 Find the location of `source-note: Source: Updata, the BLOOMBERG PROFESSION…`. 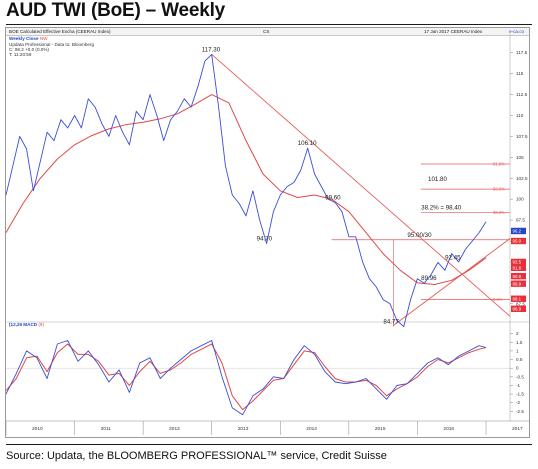

source-note: Source: Updata, the BLOOMBERG PROFESSION… is located at coordinates (196, 456).